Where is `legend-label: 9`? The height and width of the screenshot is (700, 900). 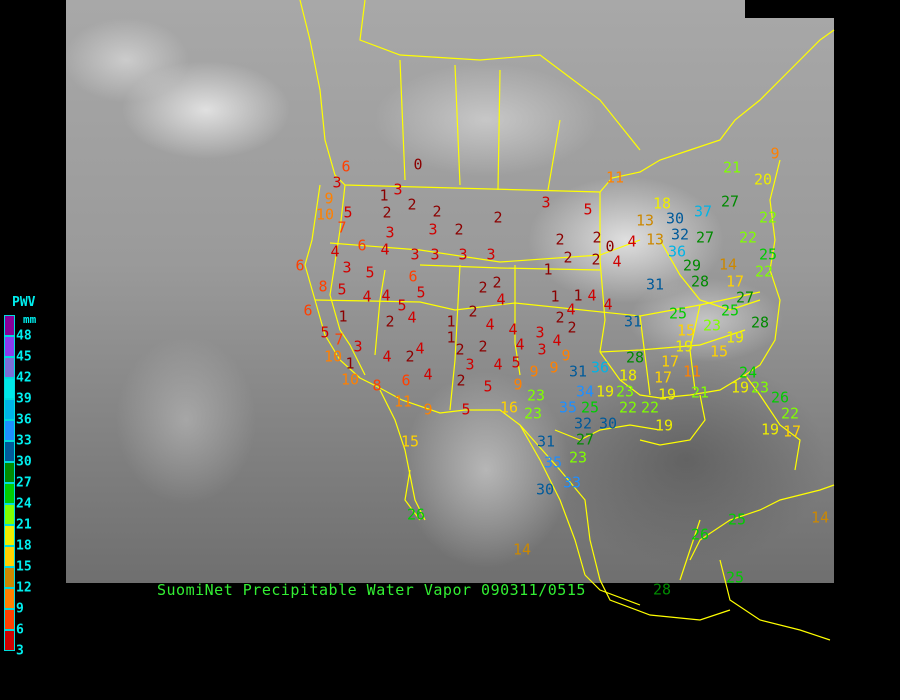 legend-label: 9 is located at coordinates (20, 609).